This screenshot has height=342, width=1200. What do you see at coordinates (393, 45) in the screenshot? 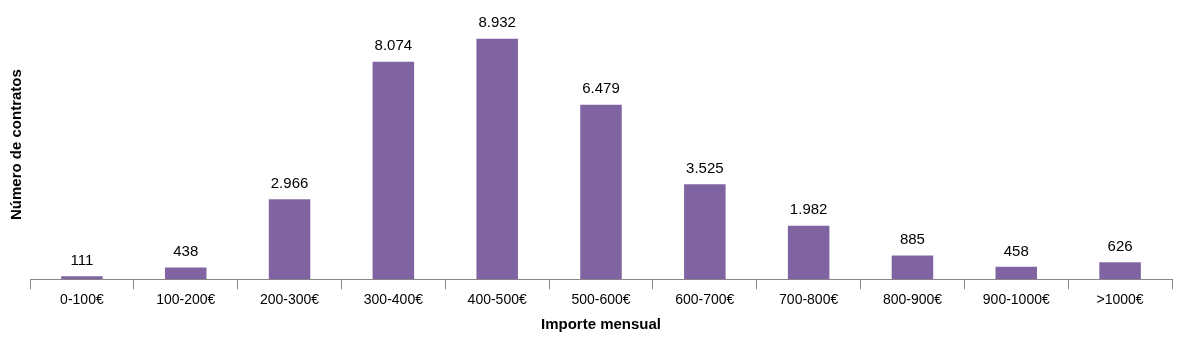
I see `data-label: 8.074` at bounding box center [393, 45].